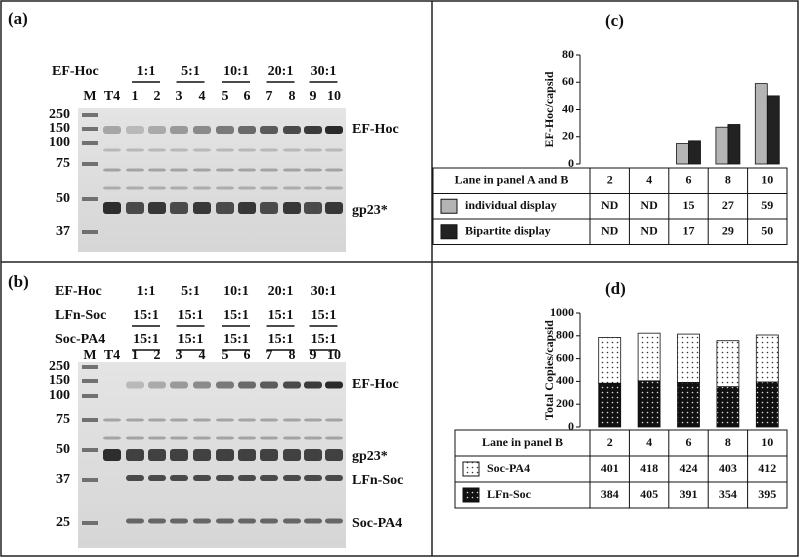  I want to click on lane-label: 4, so click(202, 355).